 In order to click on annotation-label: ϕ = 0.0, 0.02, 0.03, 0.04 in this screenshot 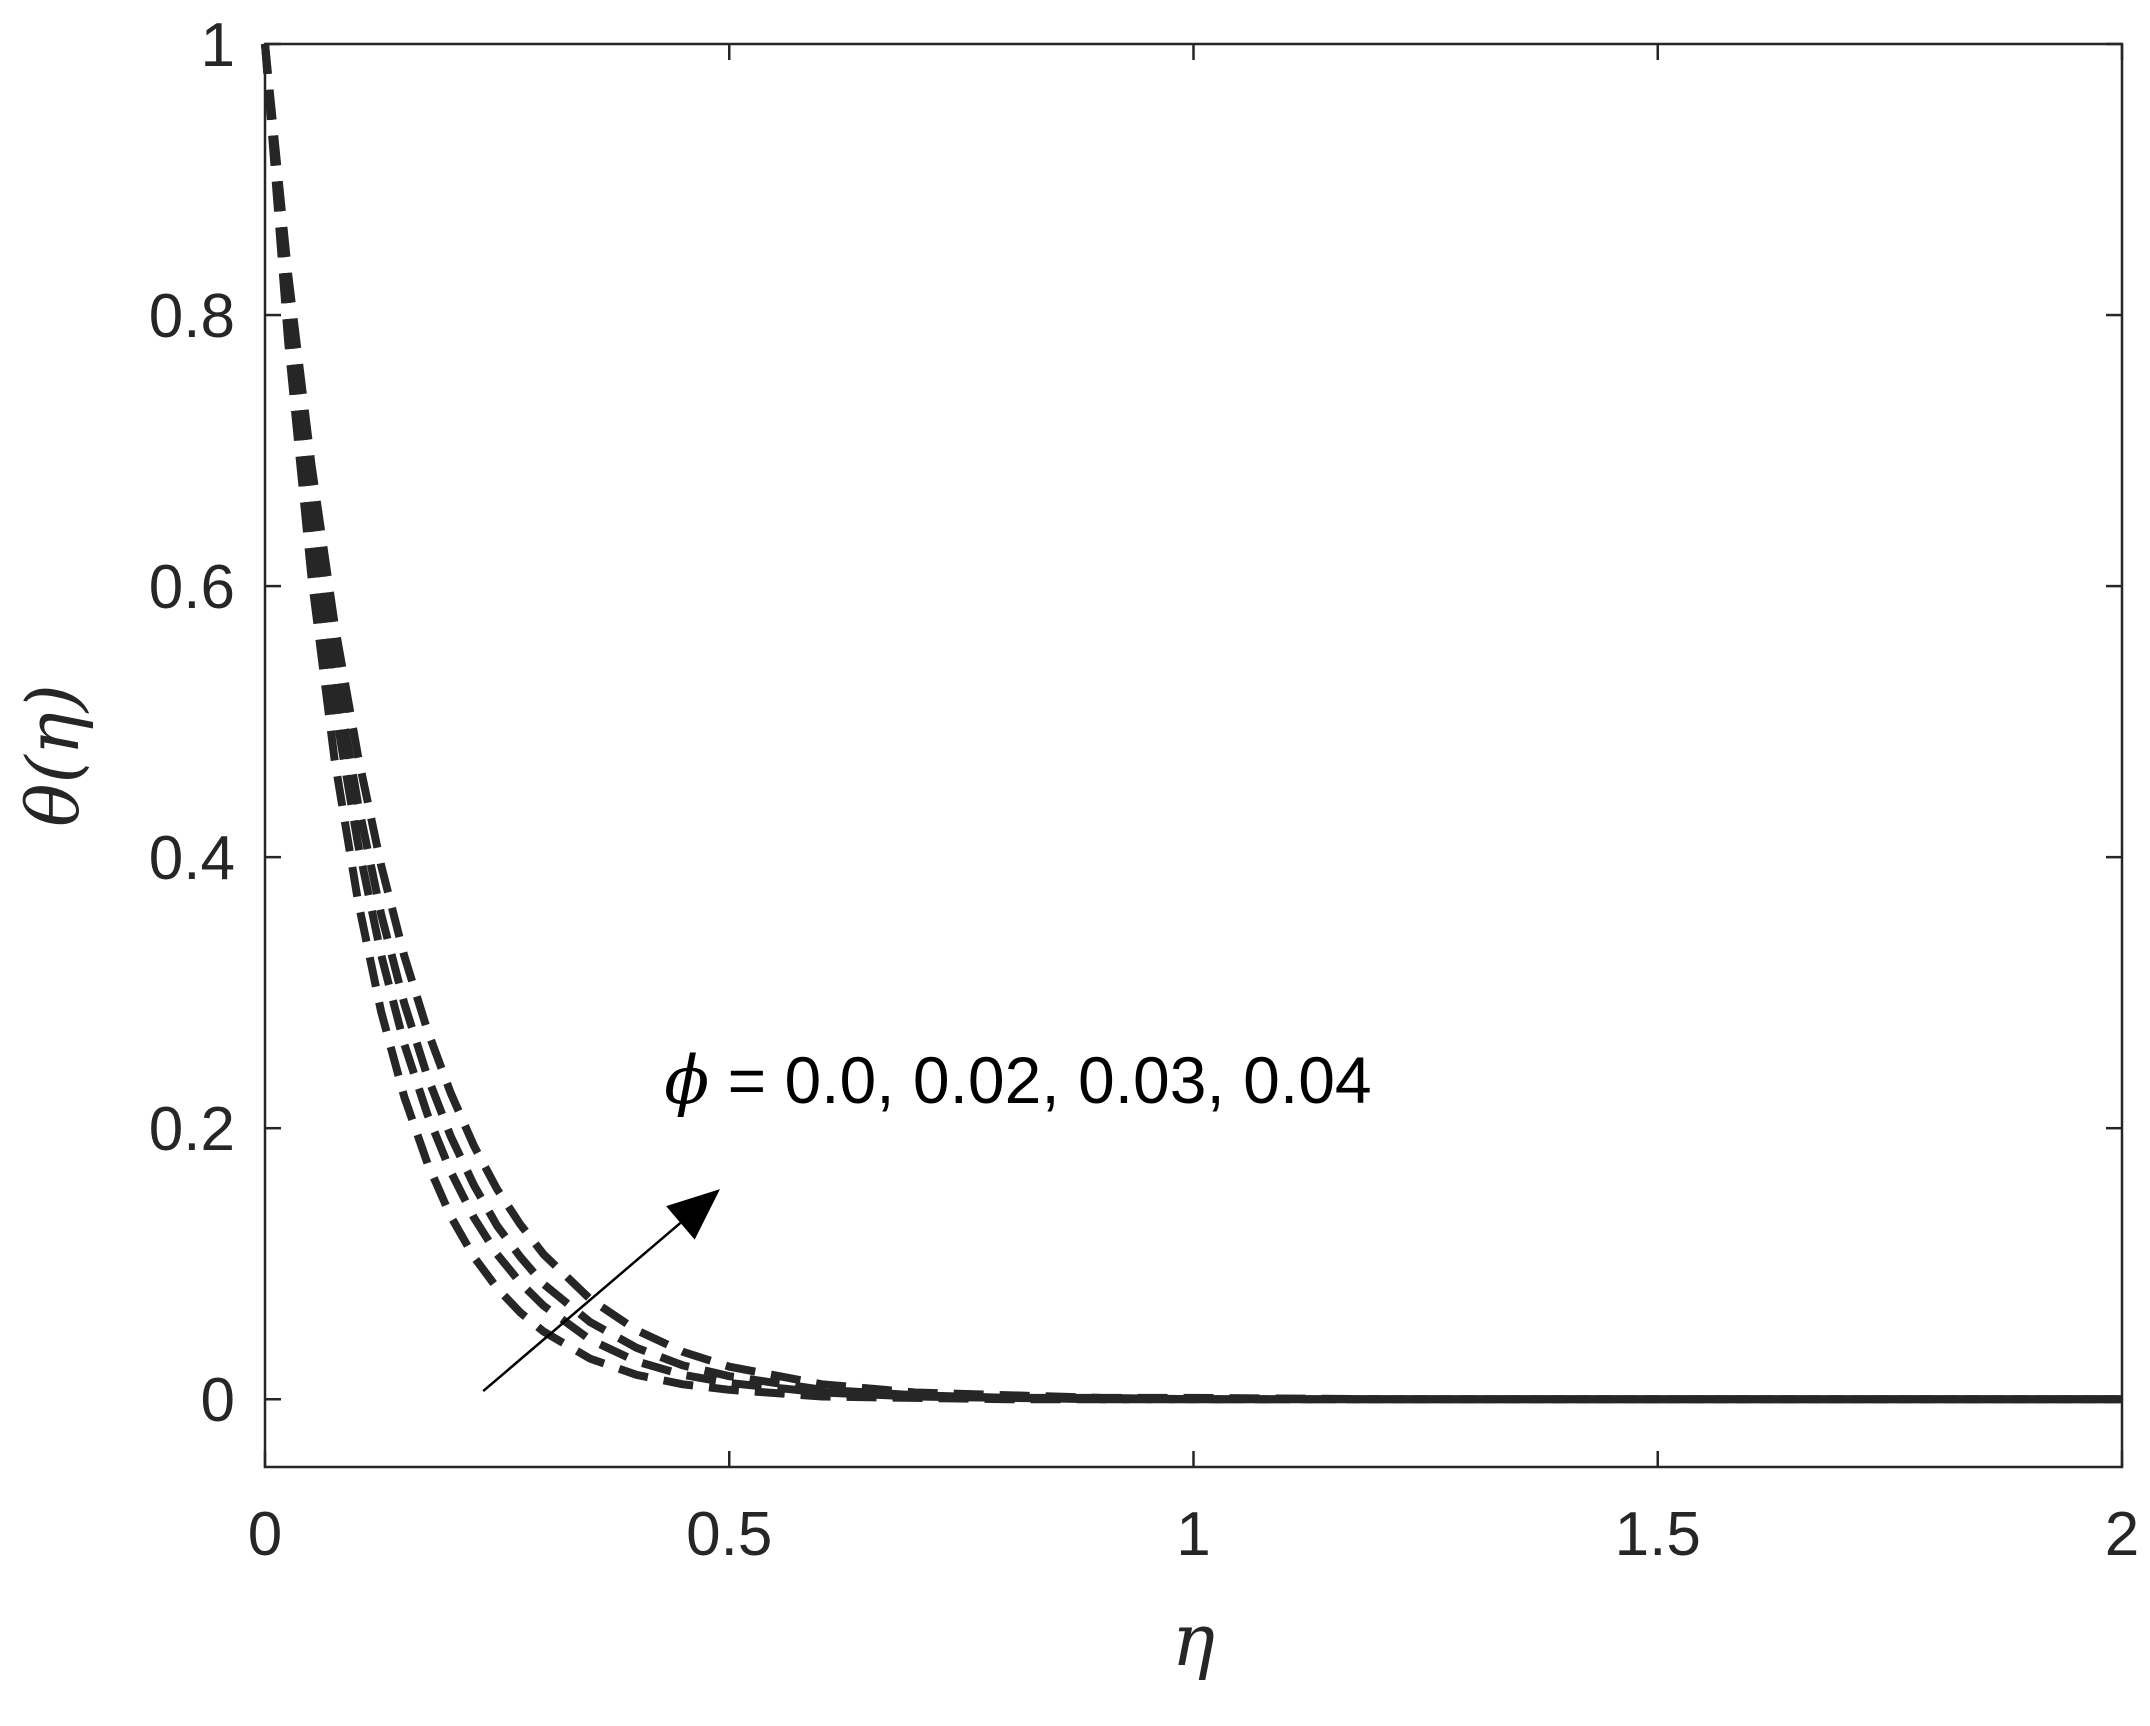, I will do `click(1017, 1080)`.